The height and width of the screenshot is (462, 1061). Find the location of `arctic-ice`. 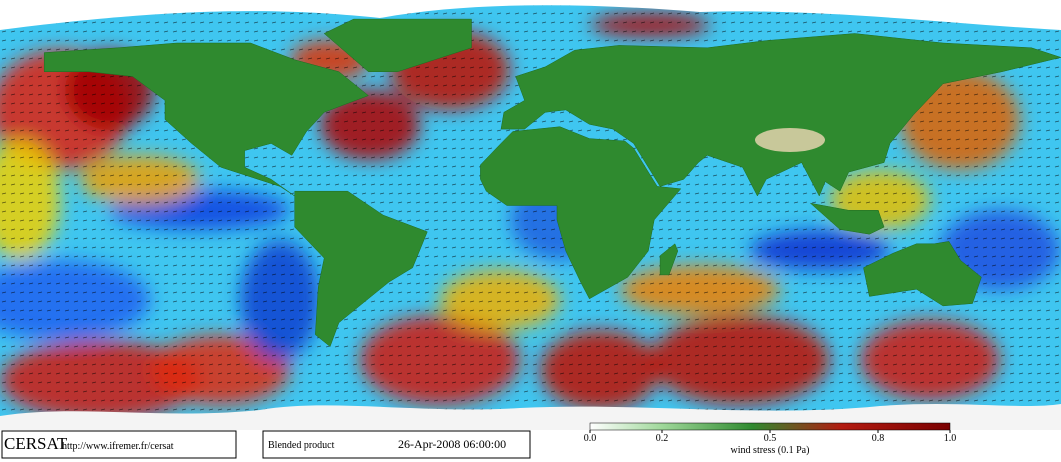

arctic-ice is located at coordinates (530, 15).